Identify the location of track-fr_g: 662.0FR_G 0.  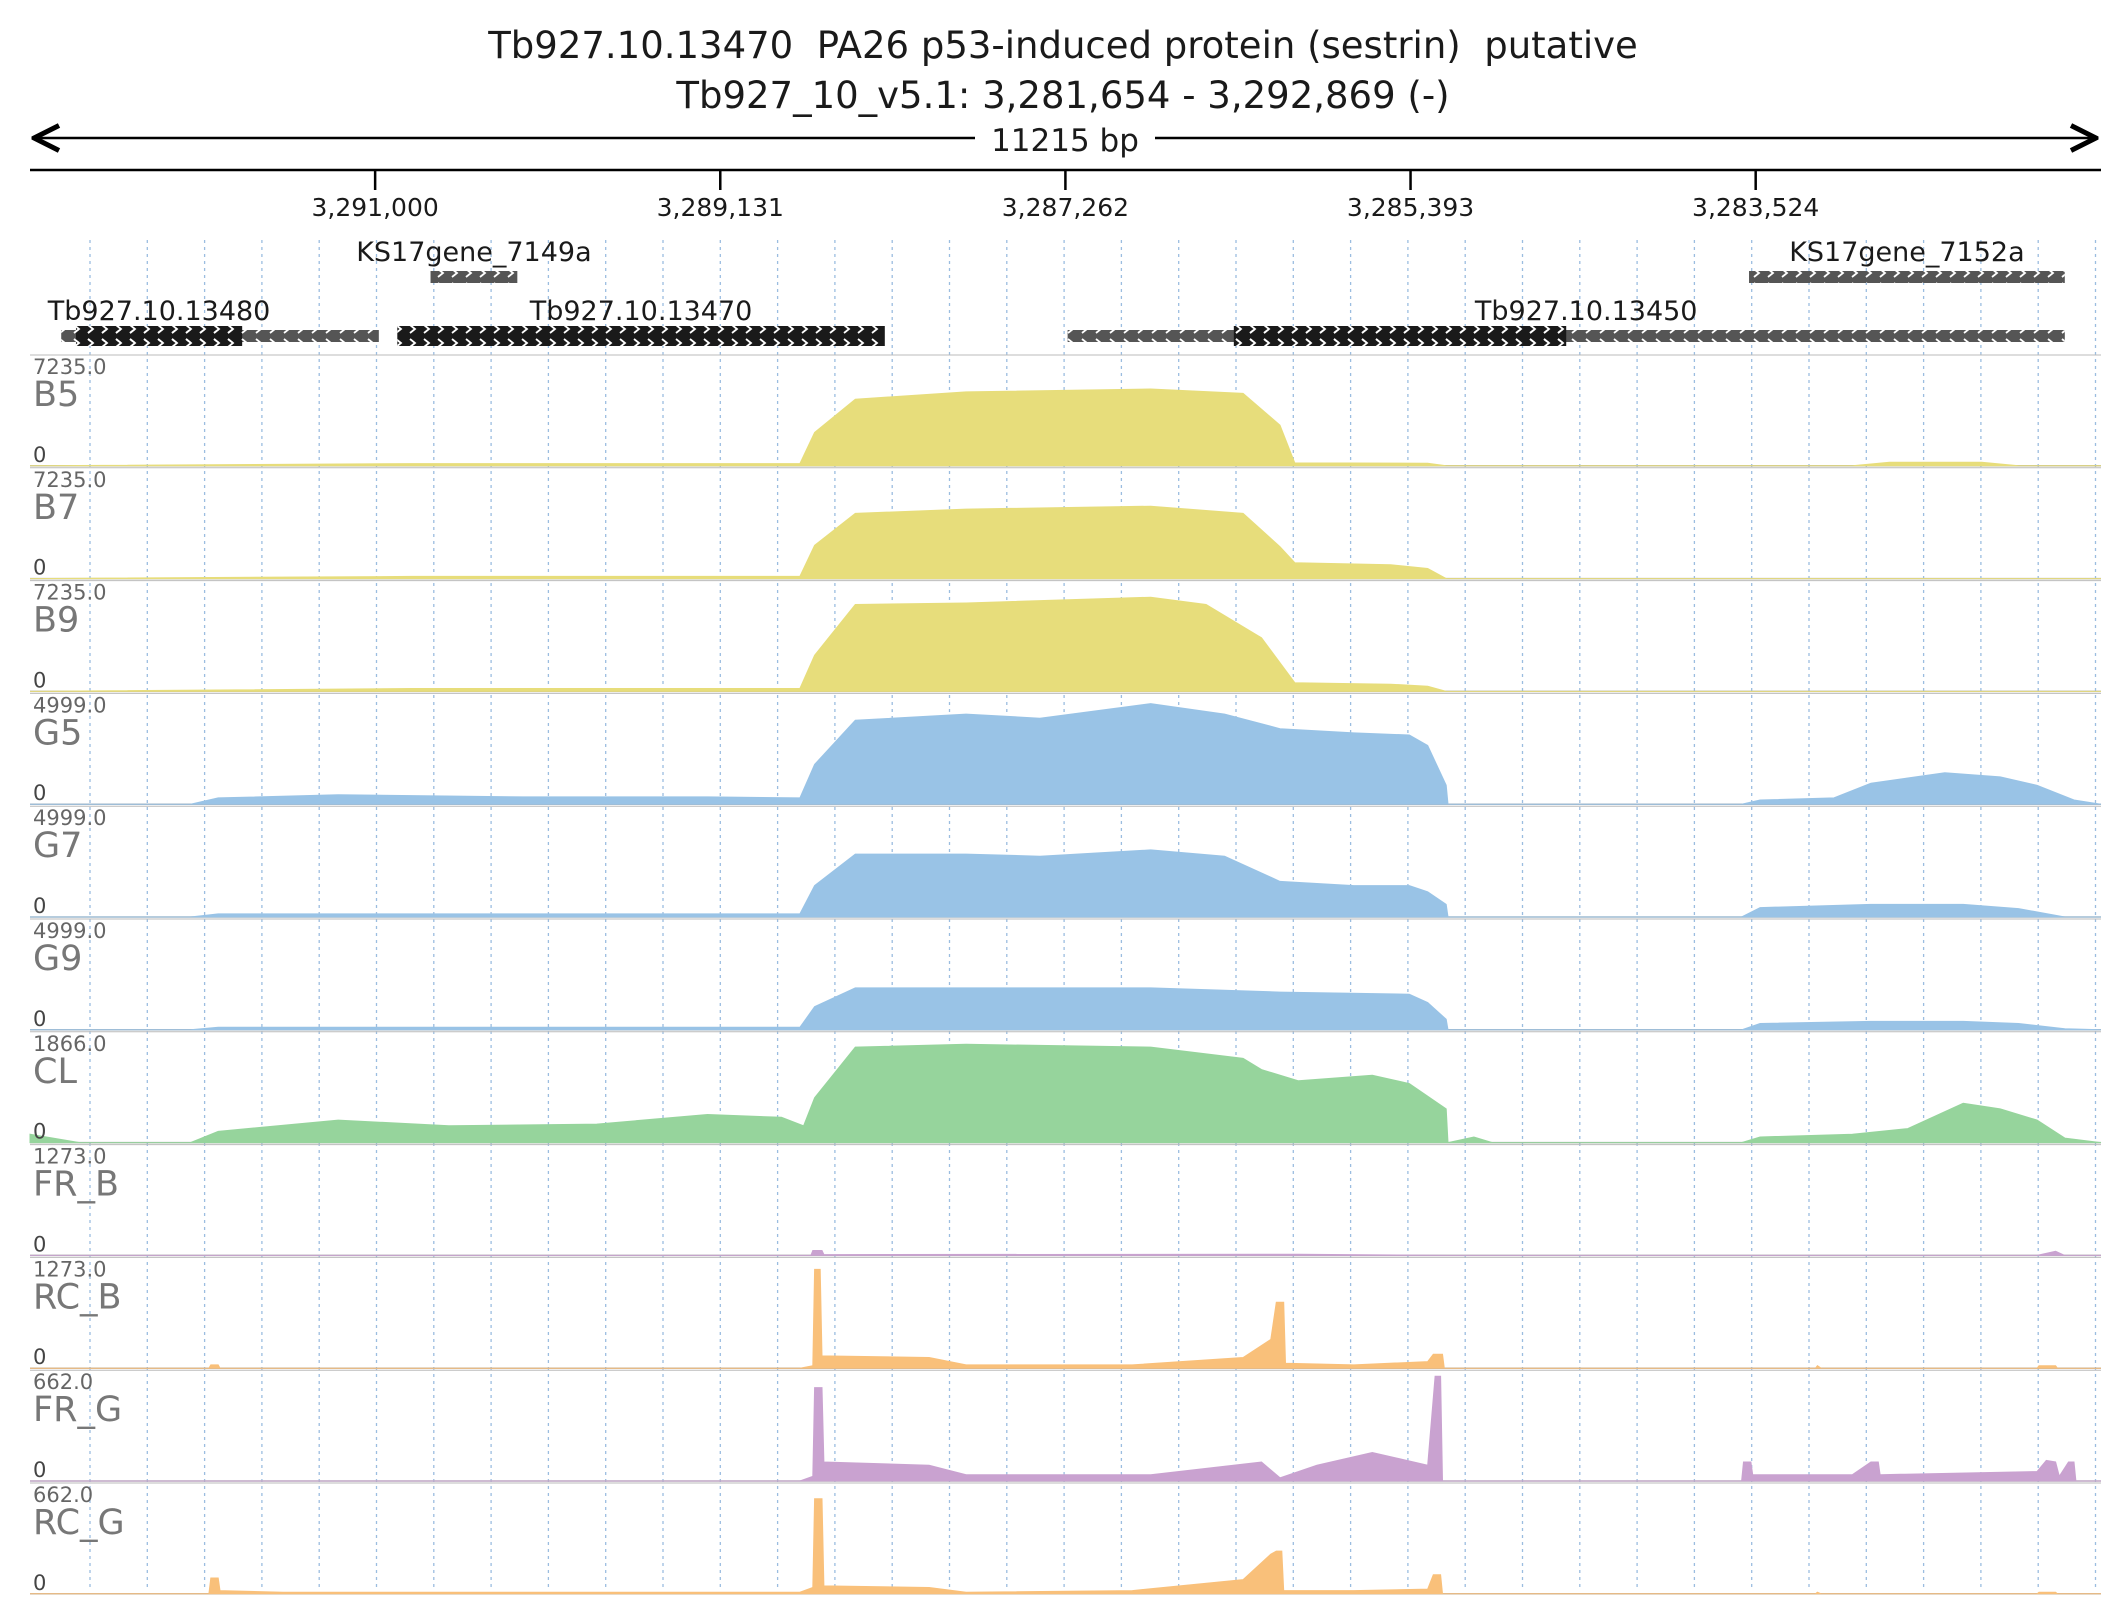
(1065, 1425).